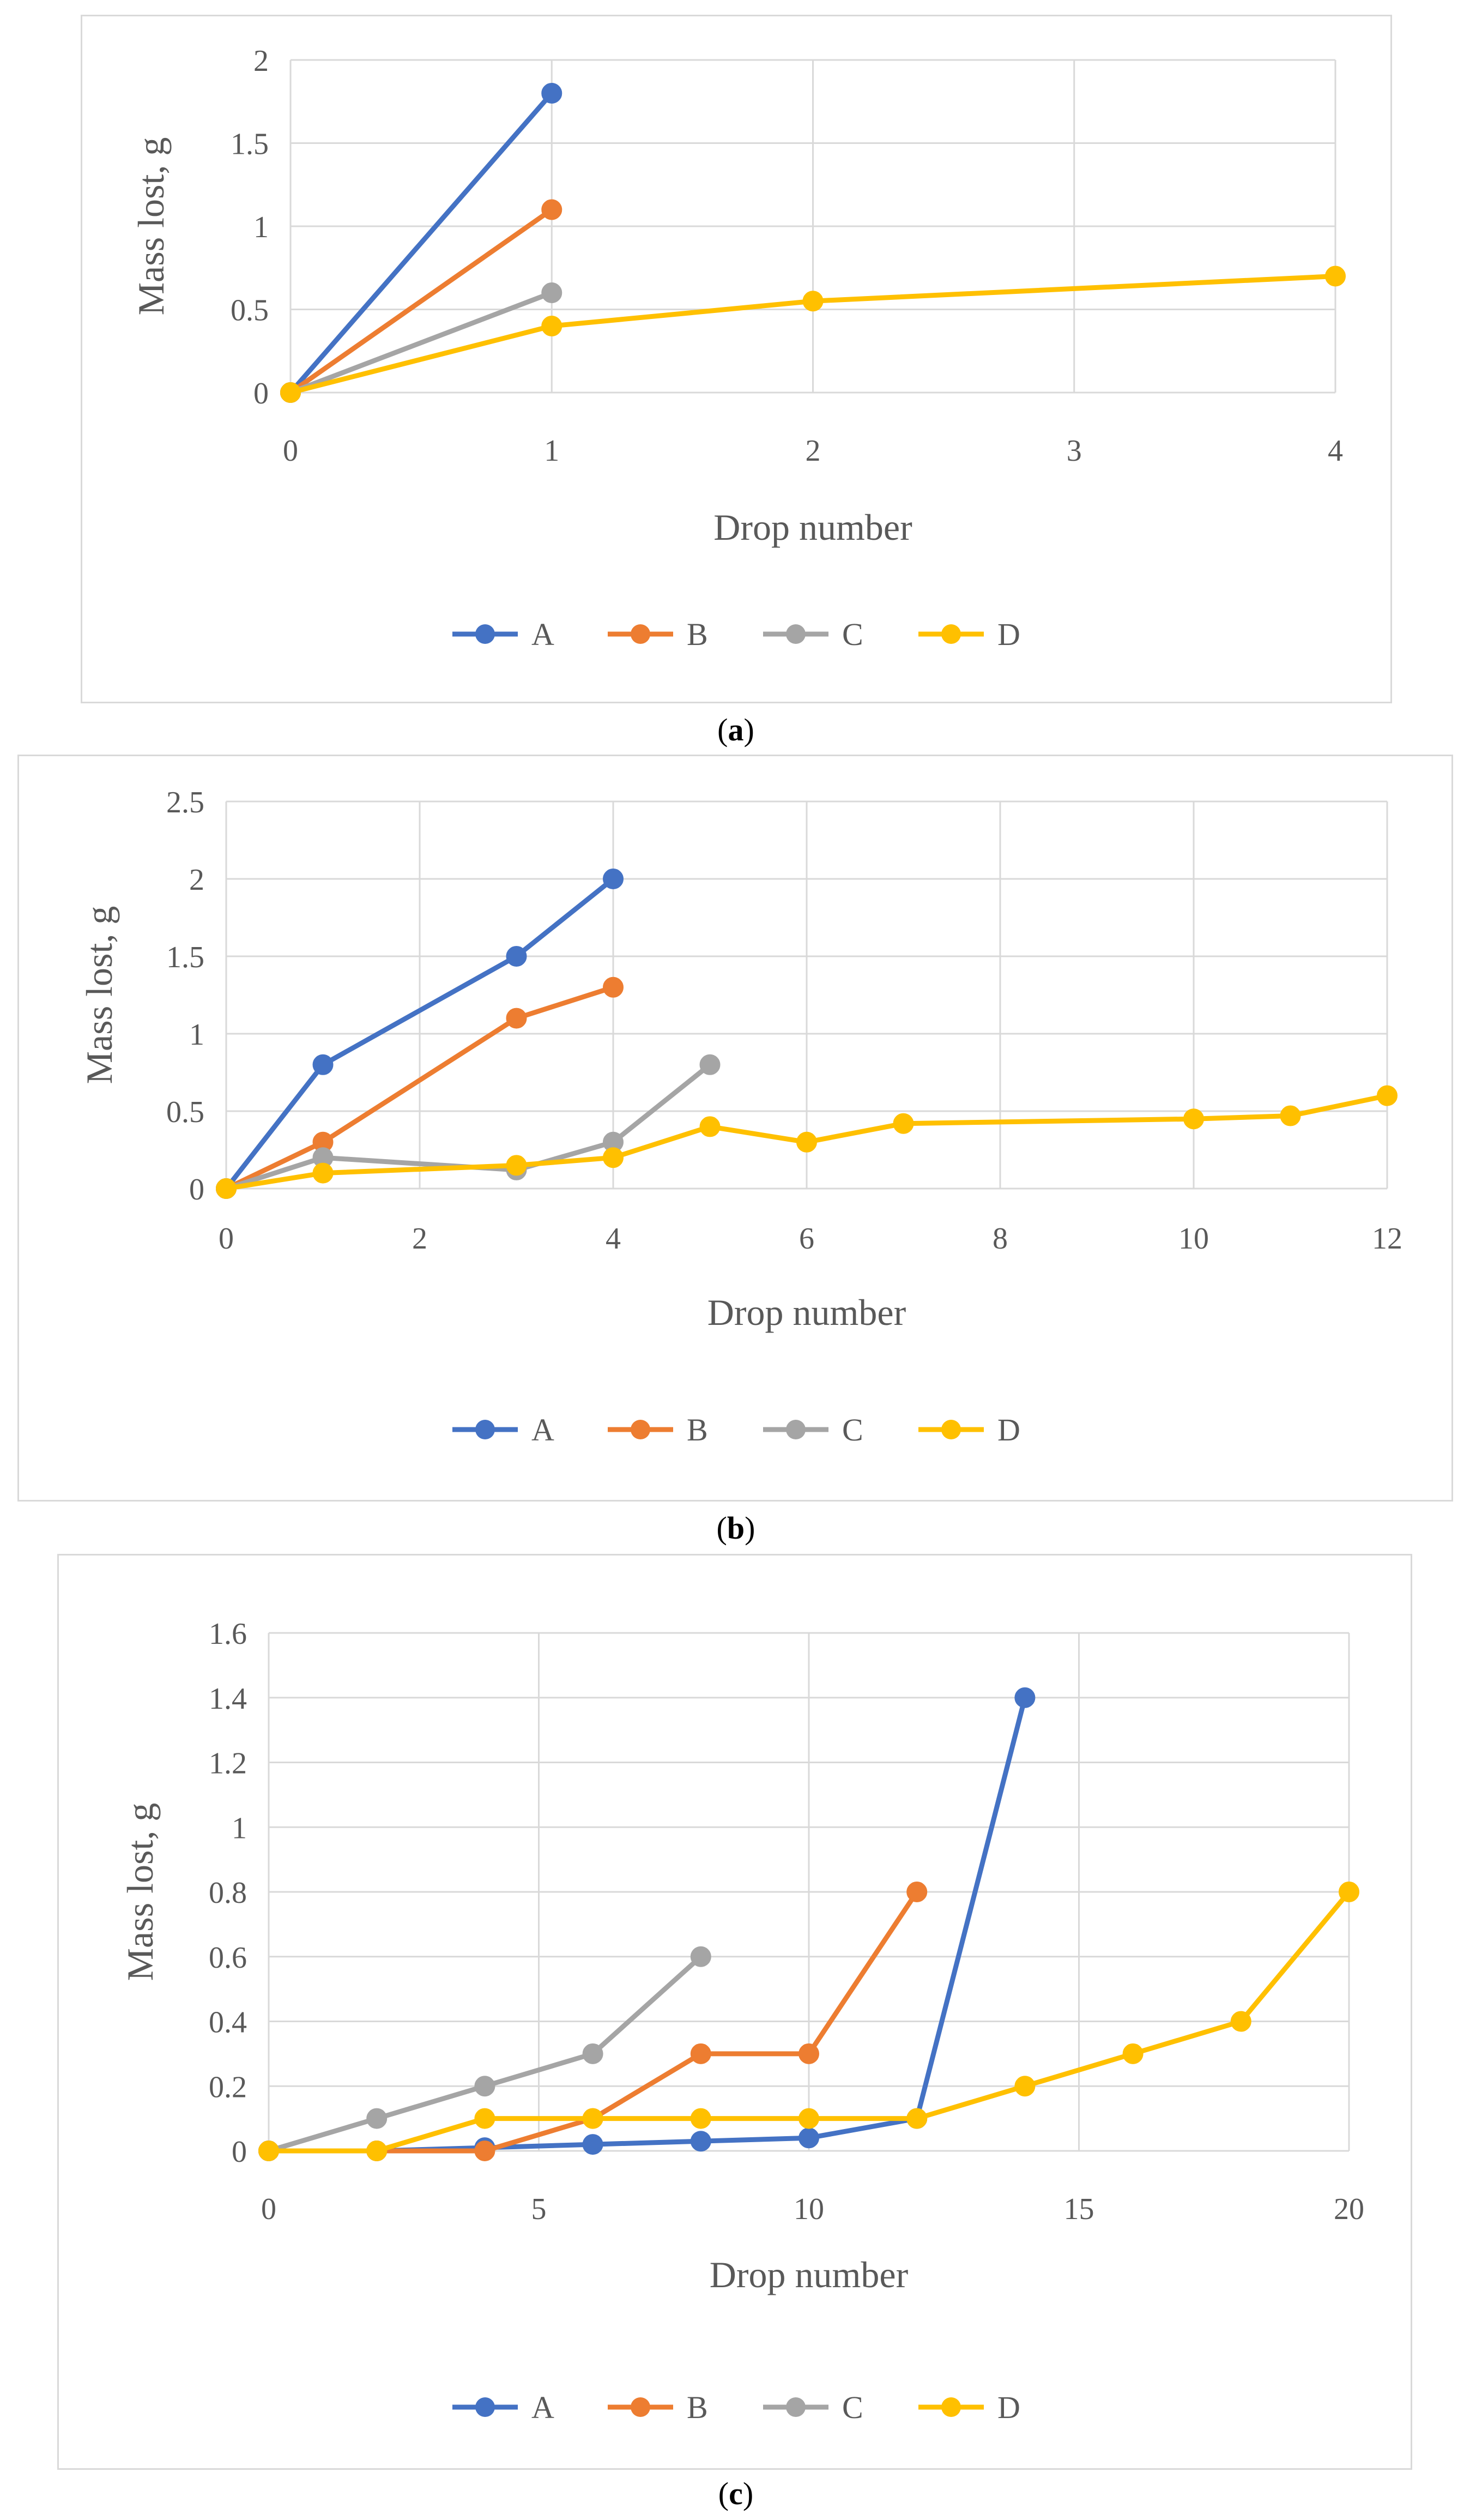 This screenshot has width=1470, height=2520. Describe the element at coordinates (806, 1239) in the screenshot. I see `x-tick-label: 6` at that location.